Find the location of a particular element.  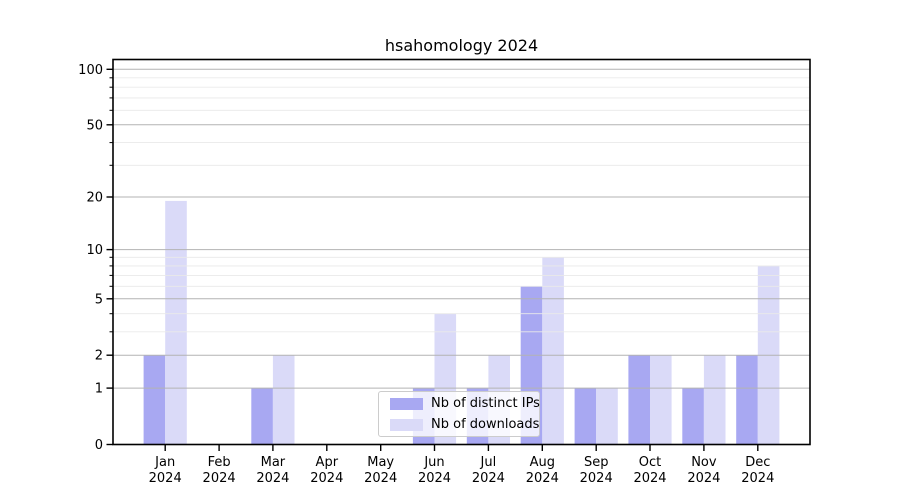

bar-dec-distinct-ips is located at coordinates (747, 400).